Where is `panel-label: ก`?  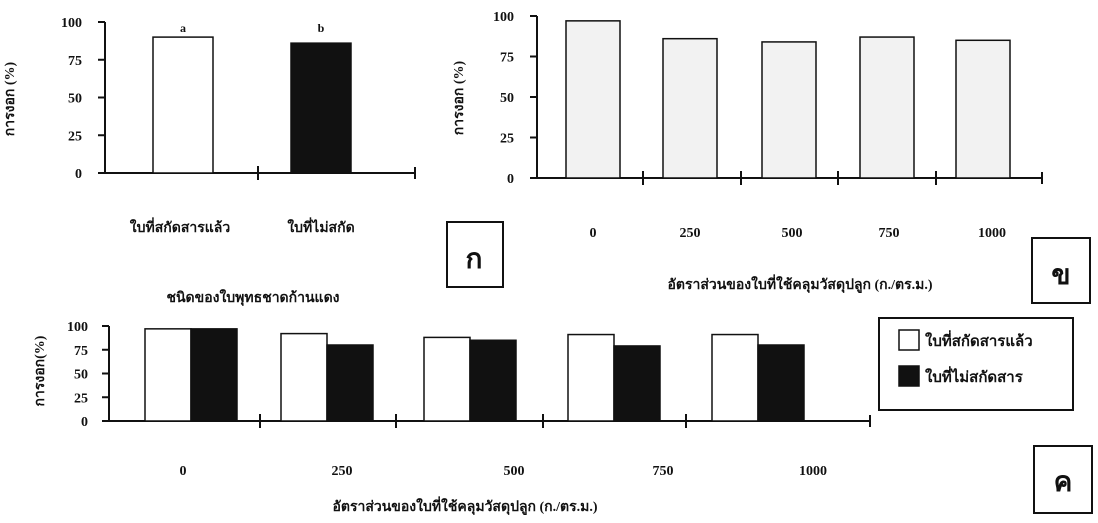
panel-label: ก is located at coordinates (474, 259).